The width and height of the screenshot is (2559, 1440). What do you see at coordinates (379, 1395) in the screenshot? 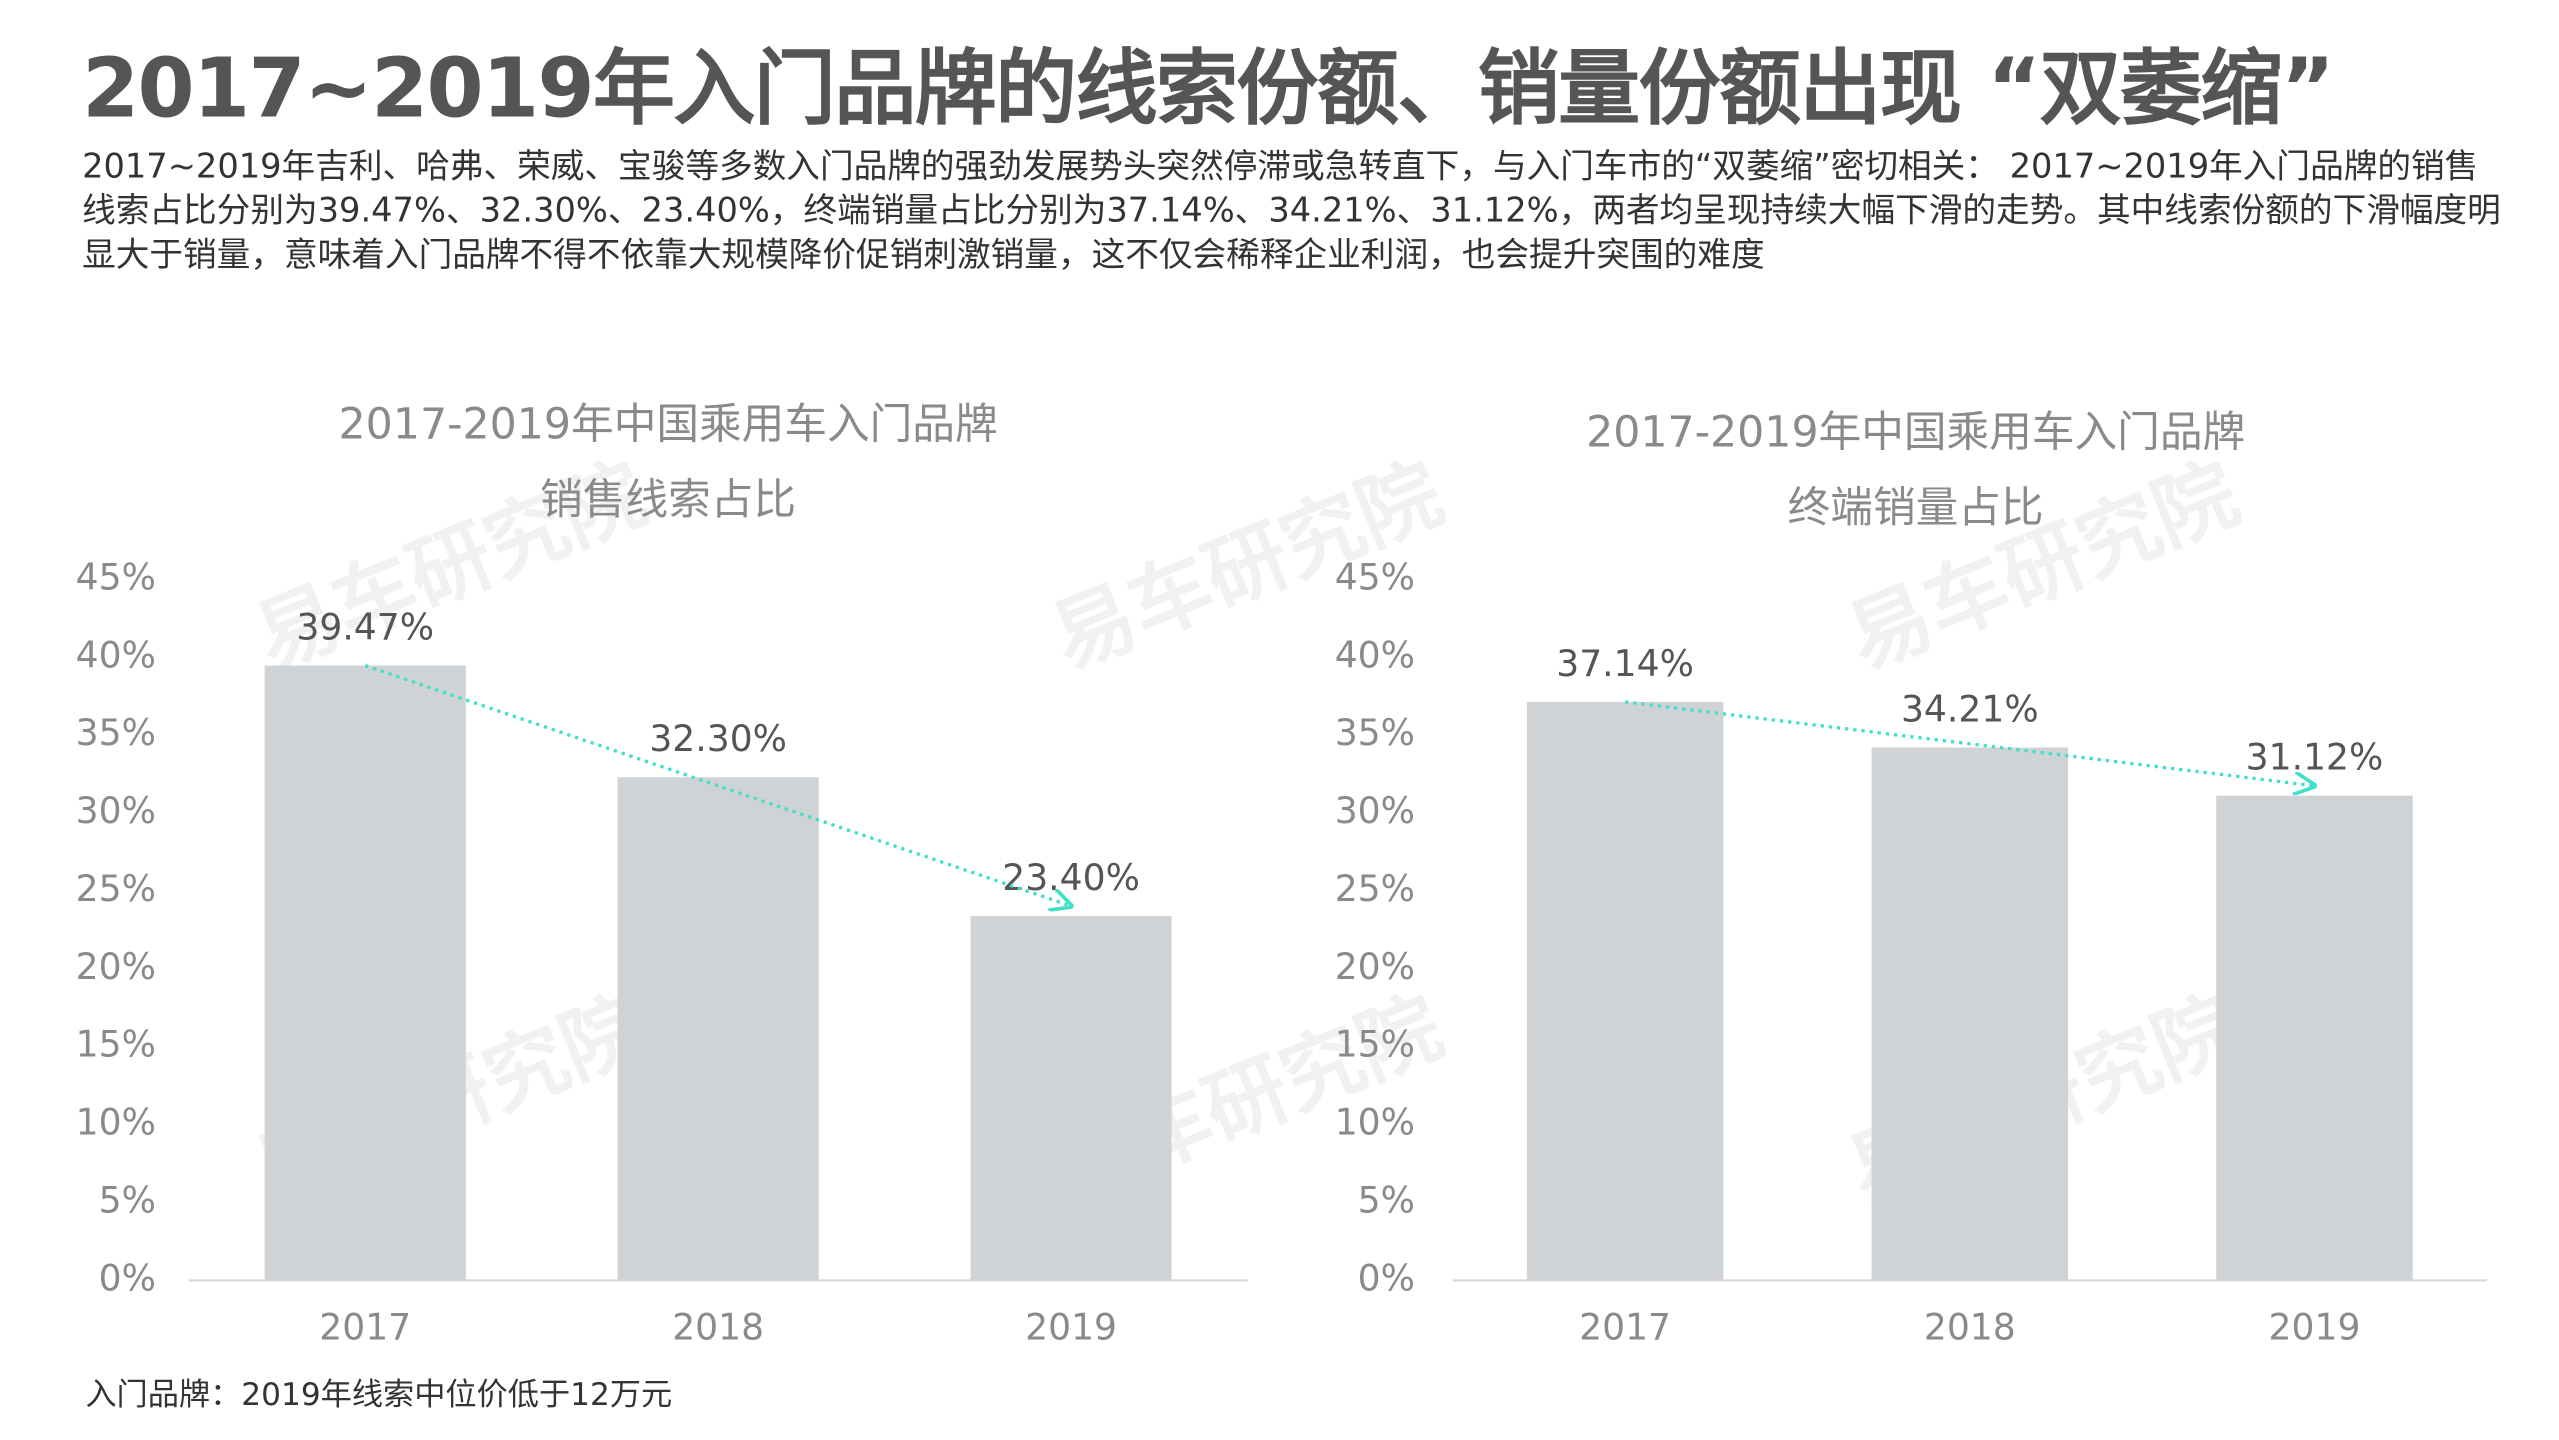
I see `footnote: 入门品牌：2019年线索中位价低于12万元` at bounding box center [379, 1395].